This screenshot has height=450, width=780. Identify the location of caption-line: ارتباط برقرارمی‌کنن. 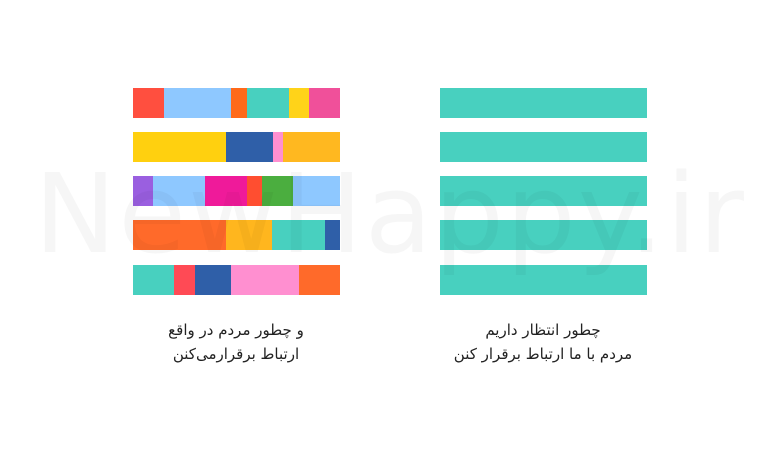
(236, 354).